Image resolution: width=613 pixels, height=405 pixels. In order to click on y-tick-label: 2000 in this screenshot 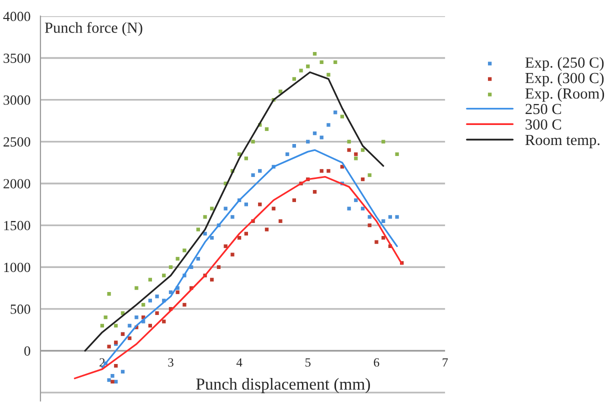, I will do `click(17, 183)`.